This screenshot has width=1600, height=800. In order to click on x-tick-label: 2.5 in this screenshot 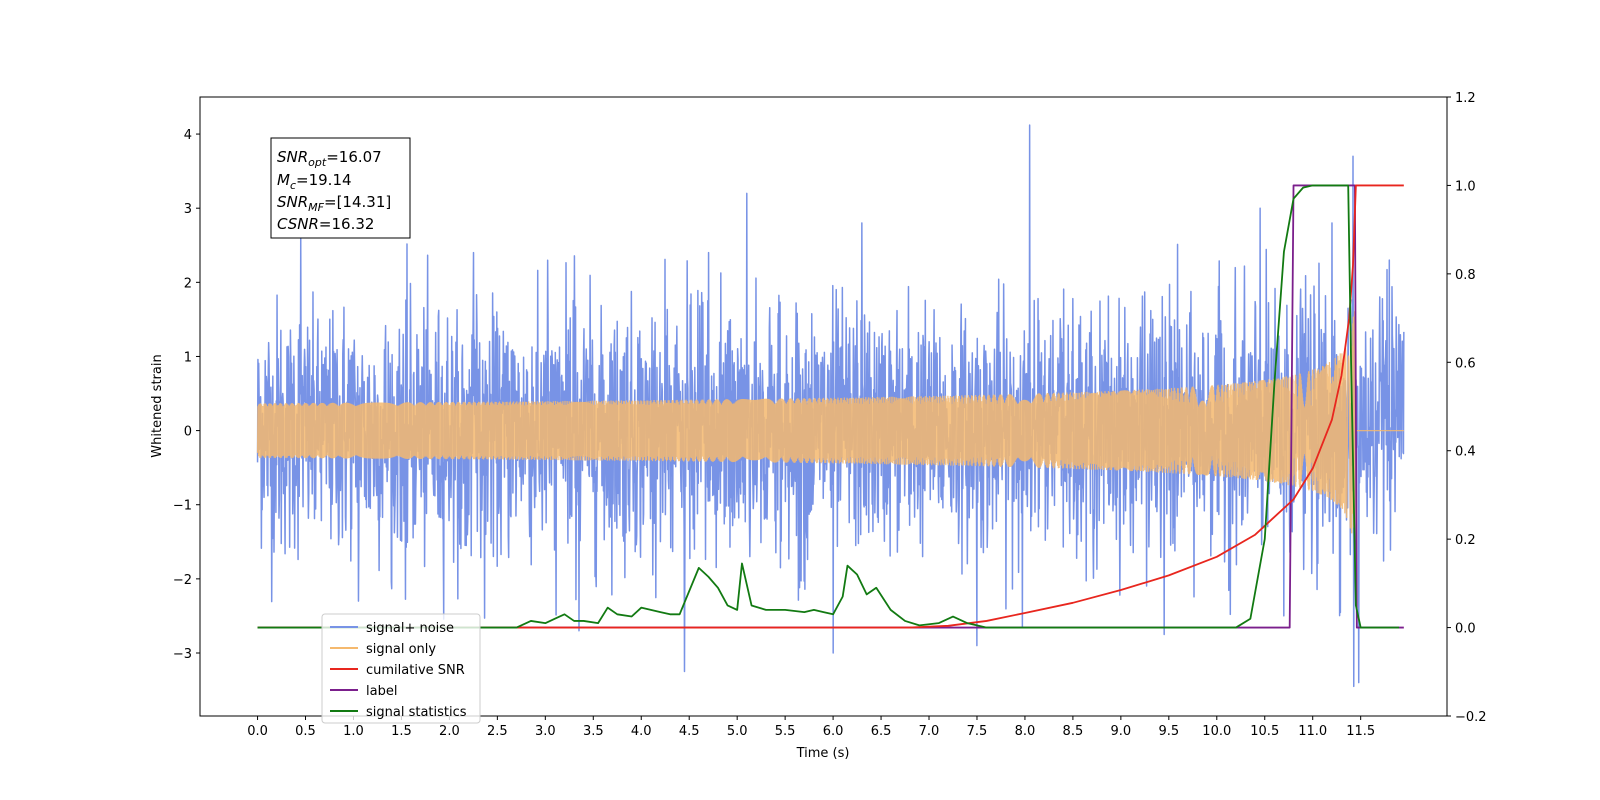, I will do `click(497, 731)`.